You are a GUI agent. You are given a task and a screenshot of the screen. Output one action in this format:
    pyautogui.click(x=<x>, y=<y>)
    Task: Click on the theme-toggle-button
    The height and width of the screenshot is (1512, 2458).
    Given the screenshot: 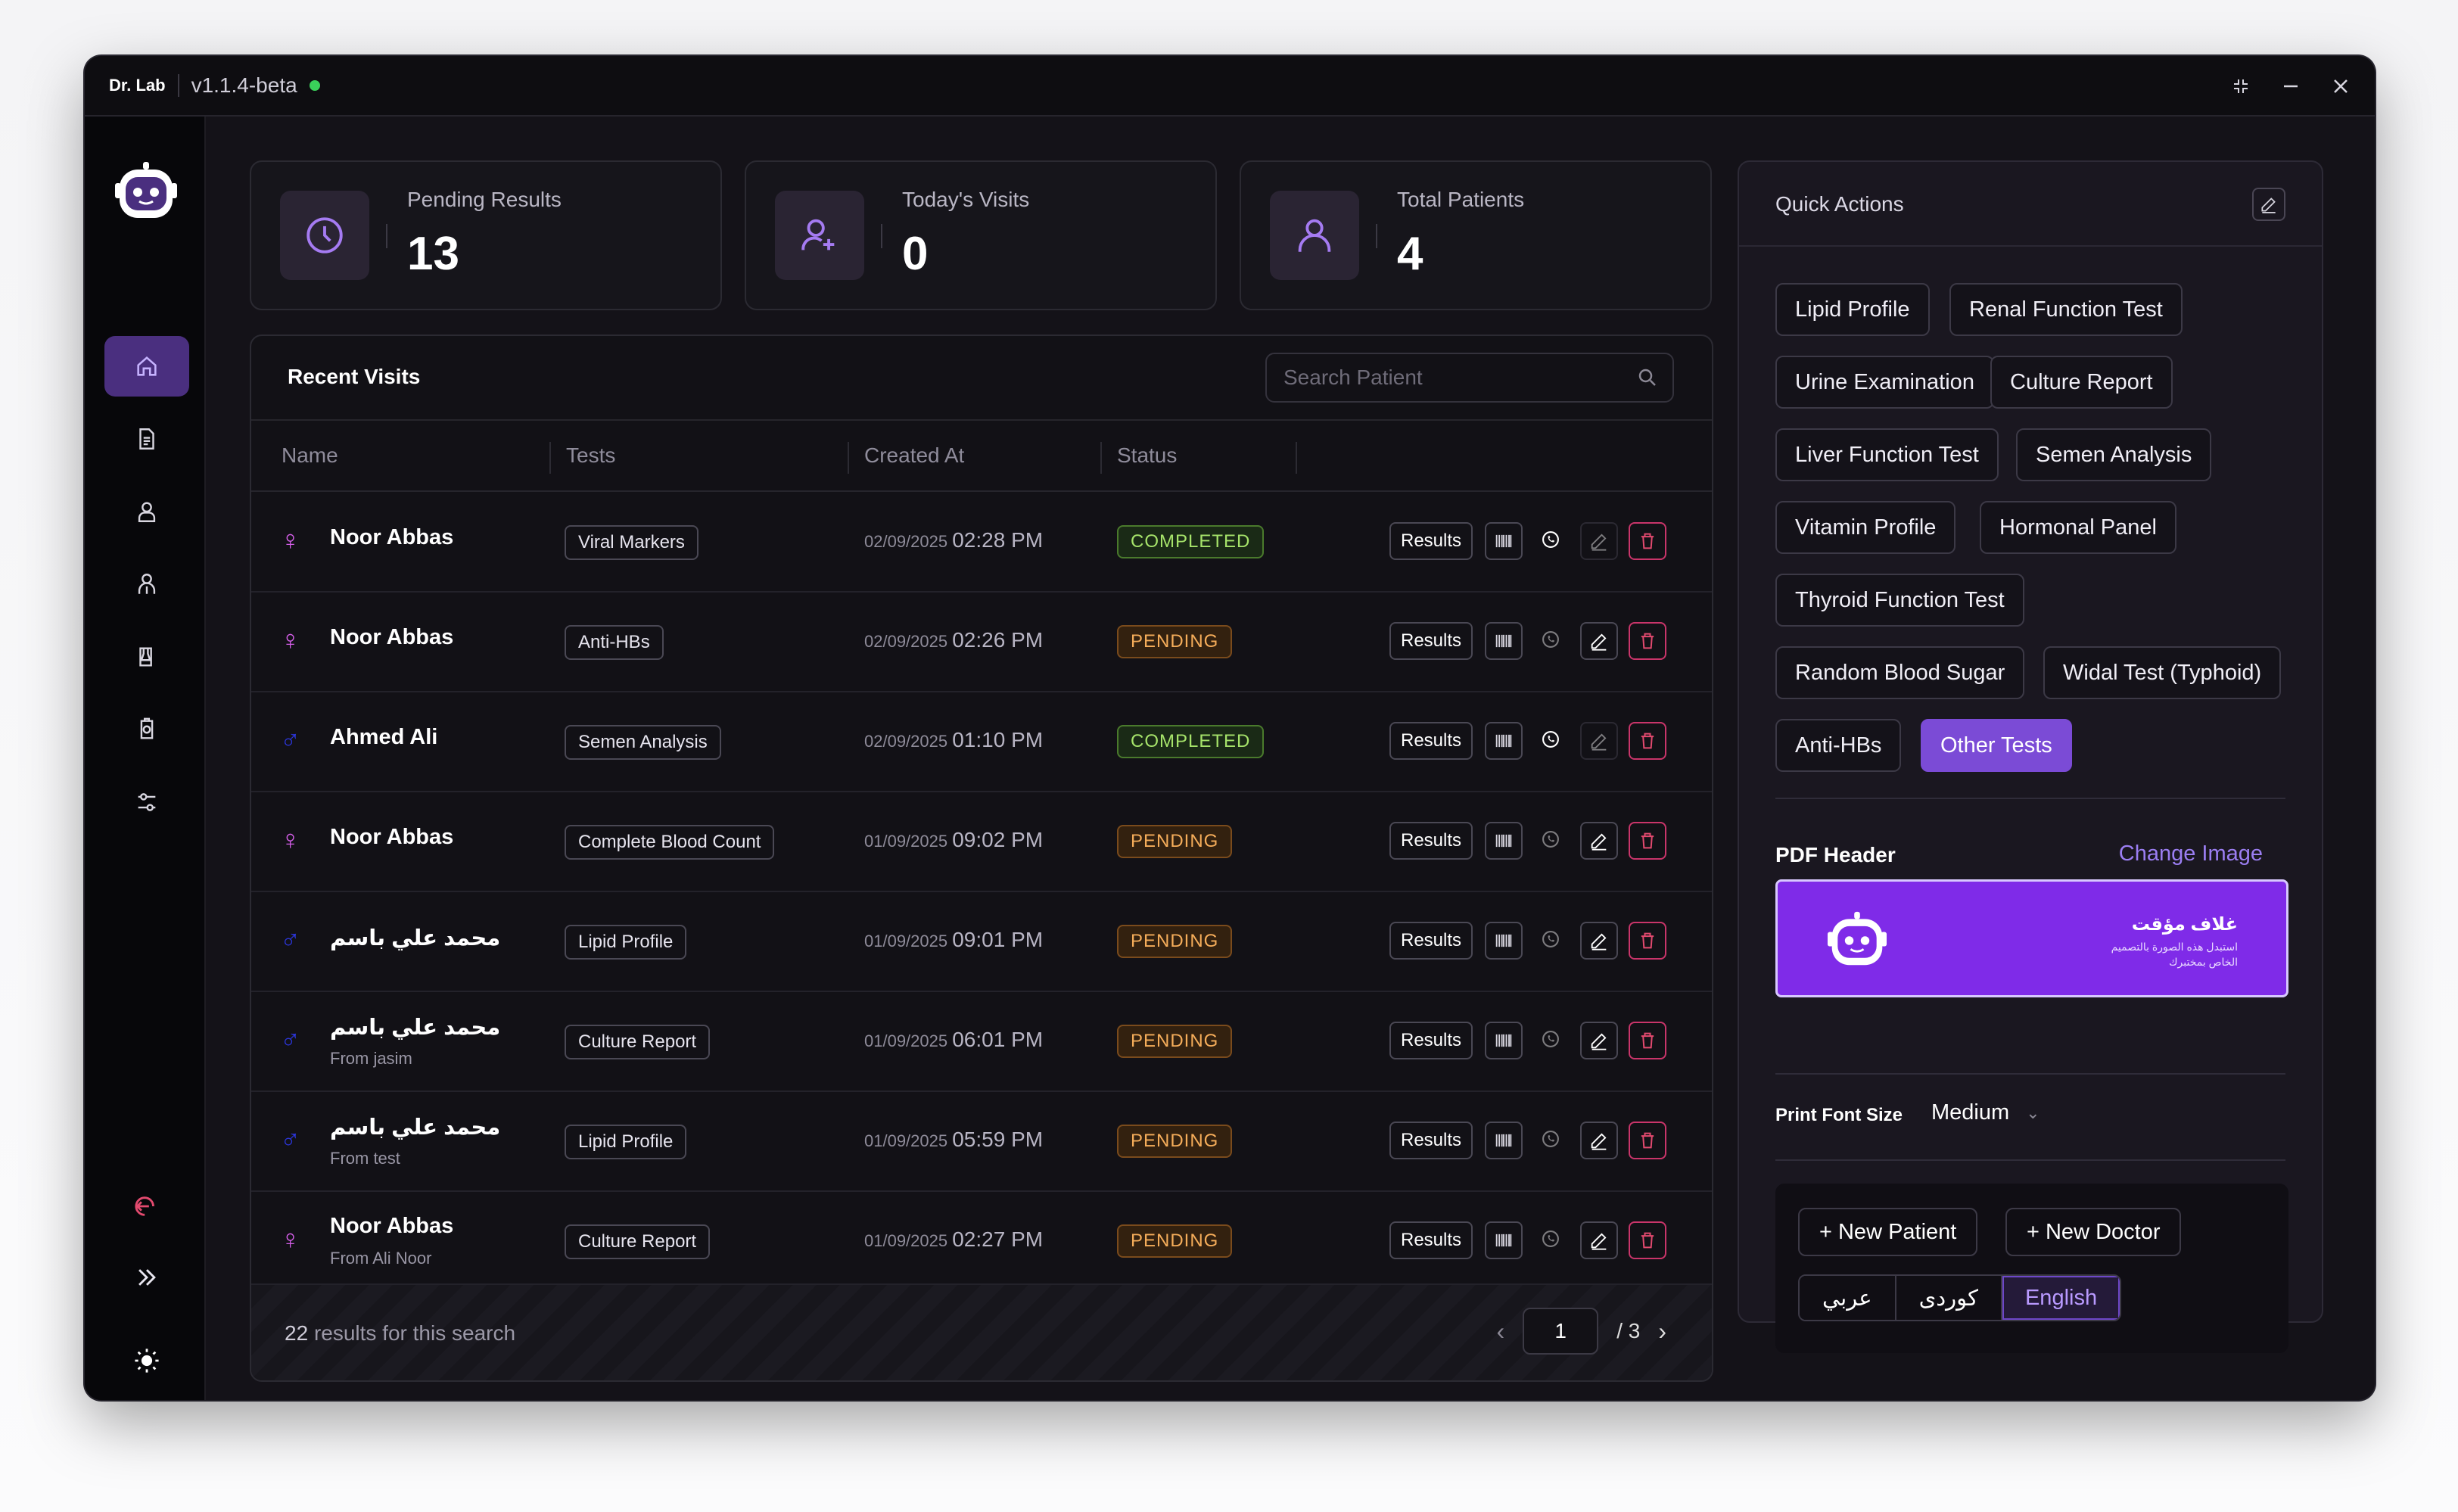 What is the action you would take?
    pyautogui.click(x=147, y=1360)
    